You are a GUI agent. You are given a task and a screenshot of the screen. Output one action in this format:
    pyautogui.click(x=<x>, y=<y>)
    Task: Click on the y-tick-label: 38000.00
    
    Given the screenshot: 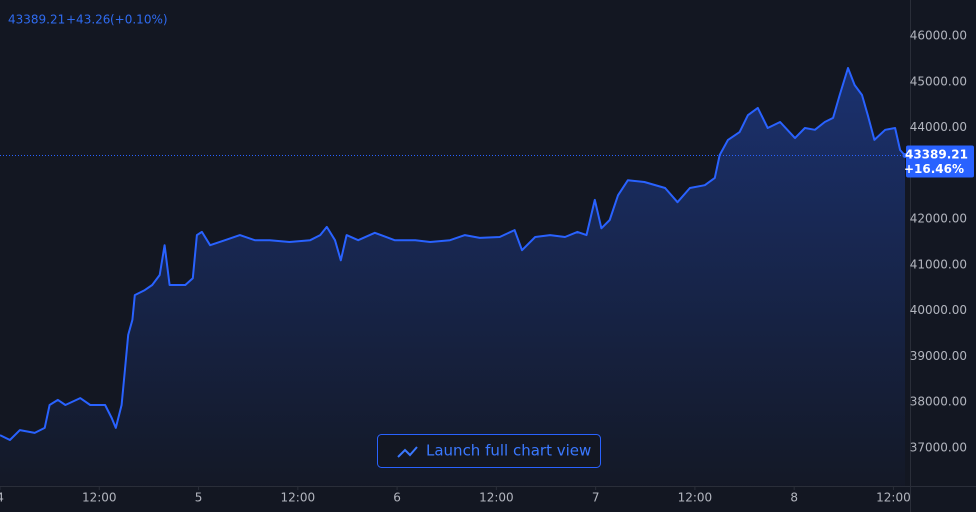 What is the action you would take?
    pyautogui.click(x=938, y=402)
    